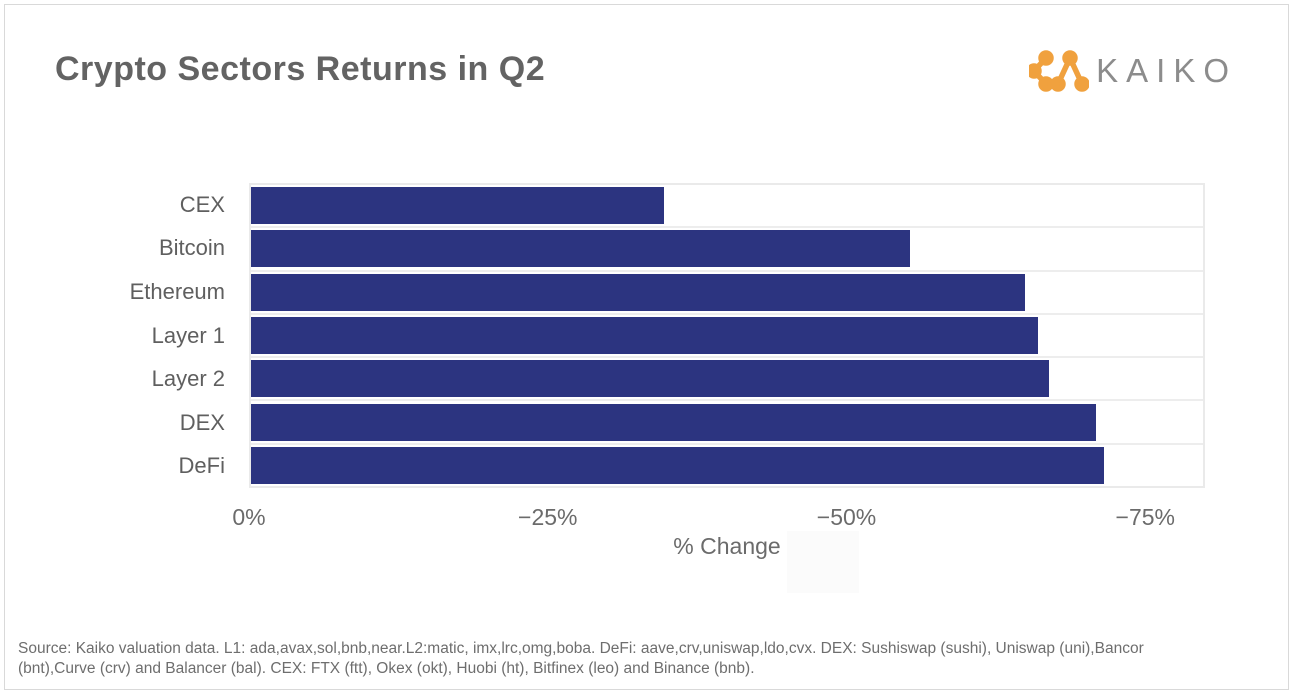 Image resolution: width=1294 pixels, height=694 pixels. I want to click on kaiko-wordmark: KAIKO, so click(1166, 70).